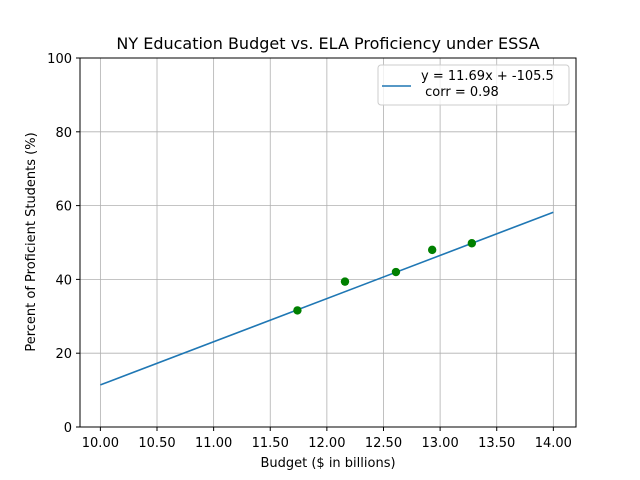  What do you see at coordinates (100, 443) in the screenshot?
I see `x-tick-label: 10.00` at bounding box center [100, 443].